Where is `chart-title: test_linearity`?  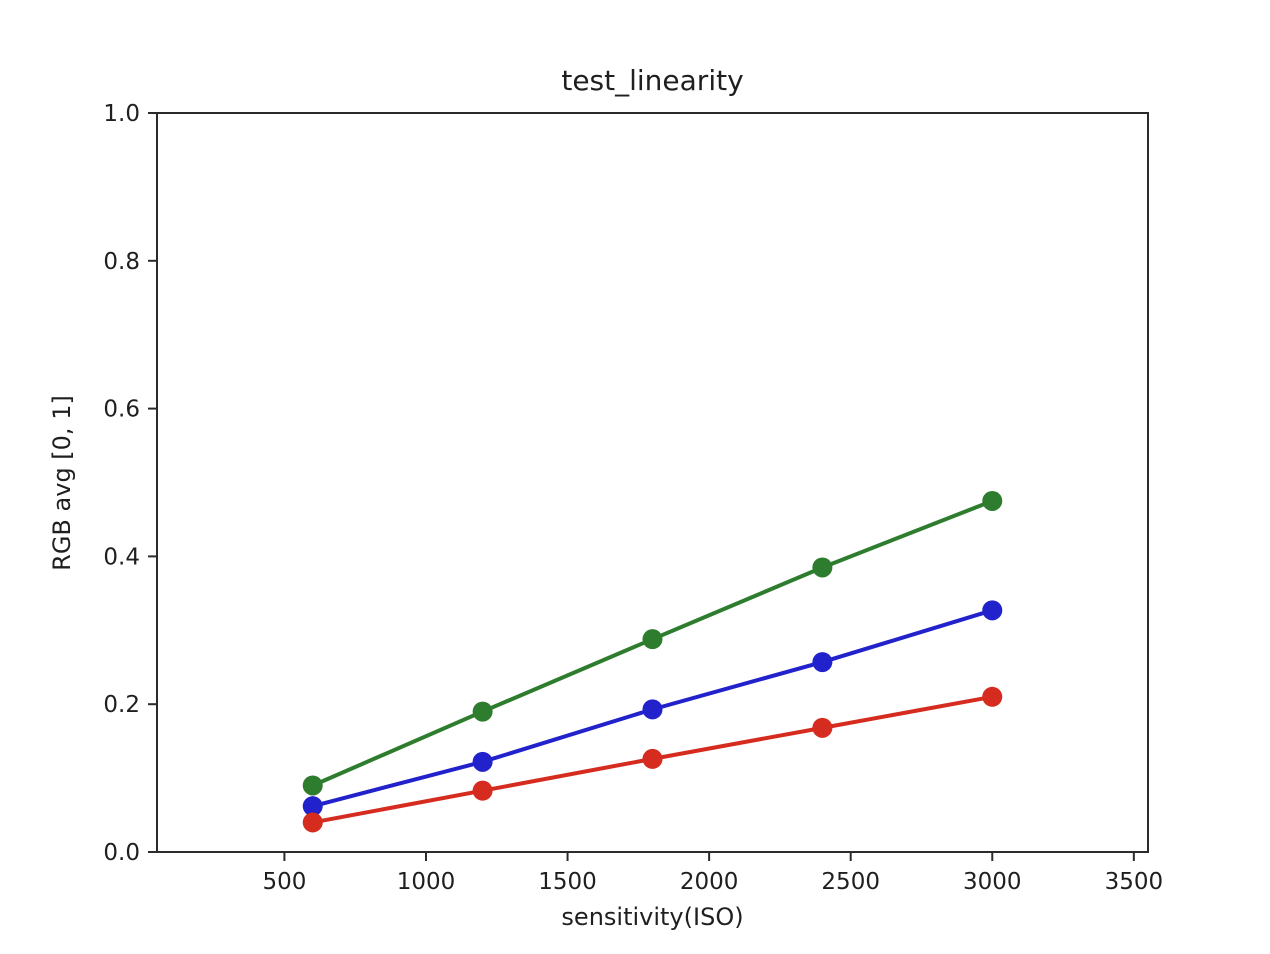
chart-title: test_linearity is located at coordinates (652, 80).